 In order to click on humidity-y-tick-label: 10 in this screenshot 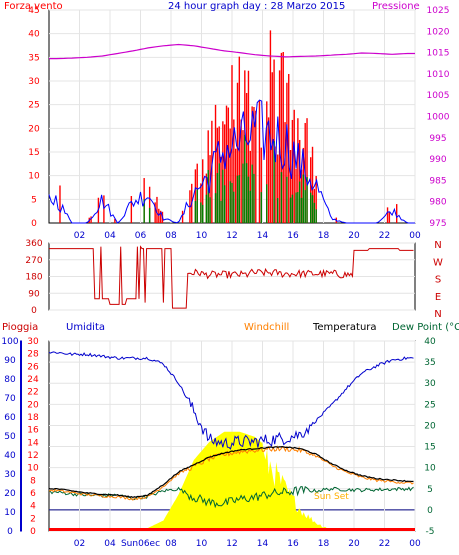, I will do `click(10, 513)`.